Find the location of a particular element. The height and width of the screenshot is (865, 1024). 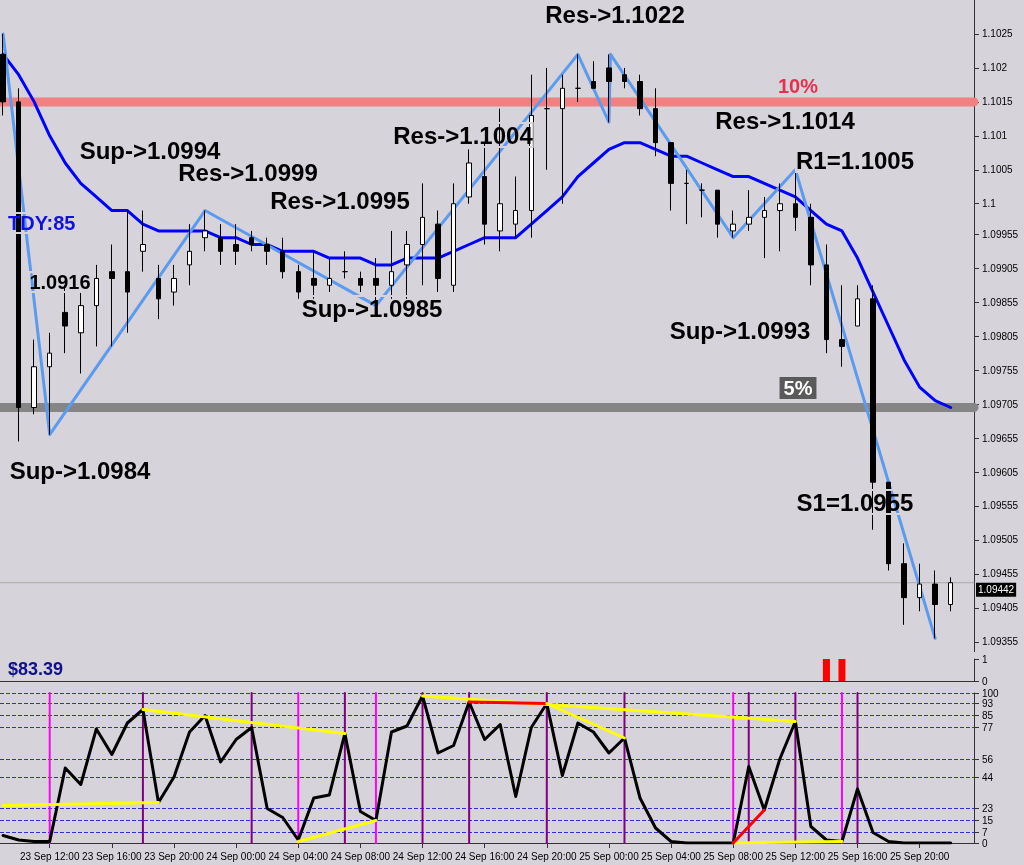

y-tick-label: 1.09755 is located at coordinates (1000, 370).